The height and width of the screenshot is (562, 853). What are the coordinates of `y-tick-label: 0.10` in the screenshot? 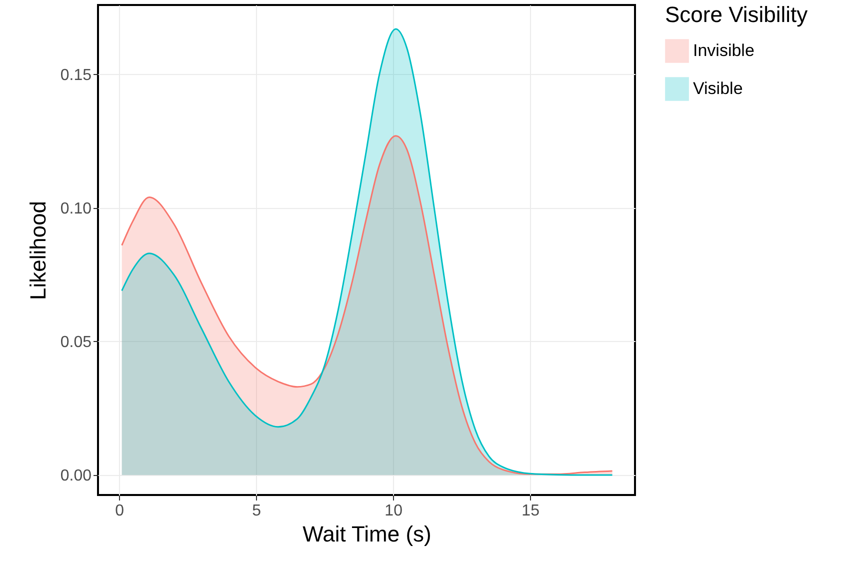 It's located at (76, 209).